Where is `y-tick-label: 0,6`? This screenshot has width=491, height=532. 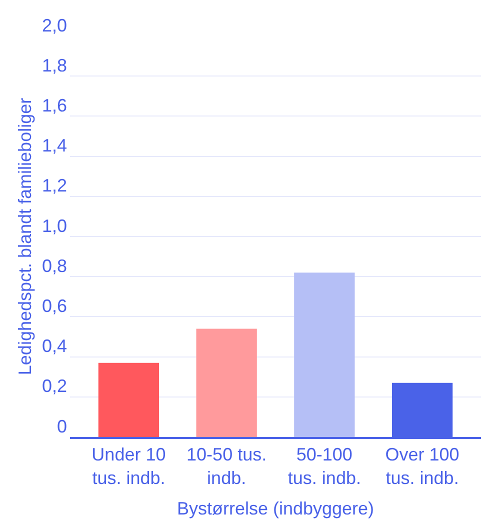
y-tick-label: 0,6 is located at coordinates (54, 306).